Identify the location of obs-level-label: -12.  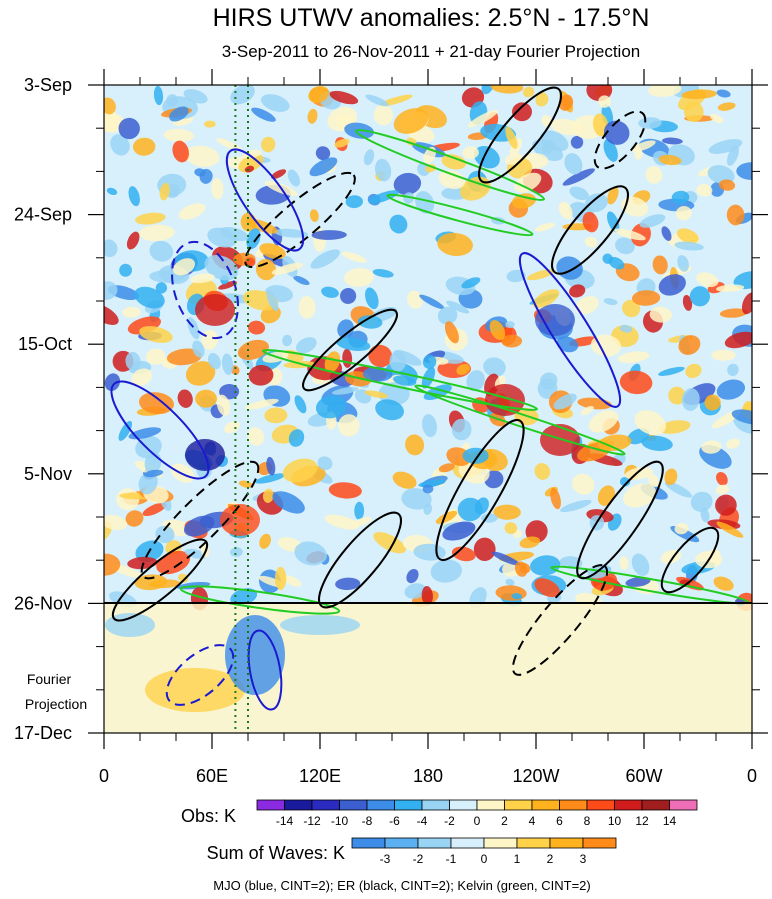
(312, 821).